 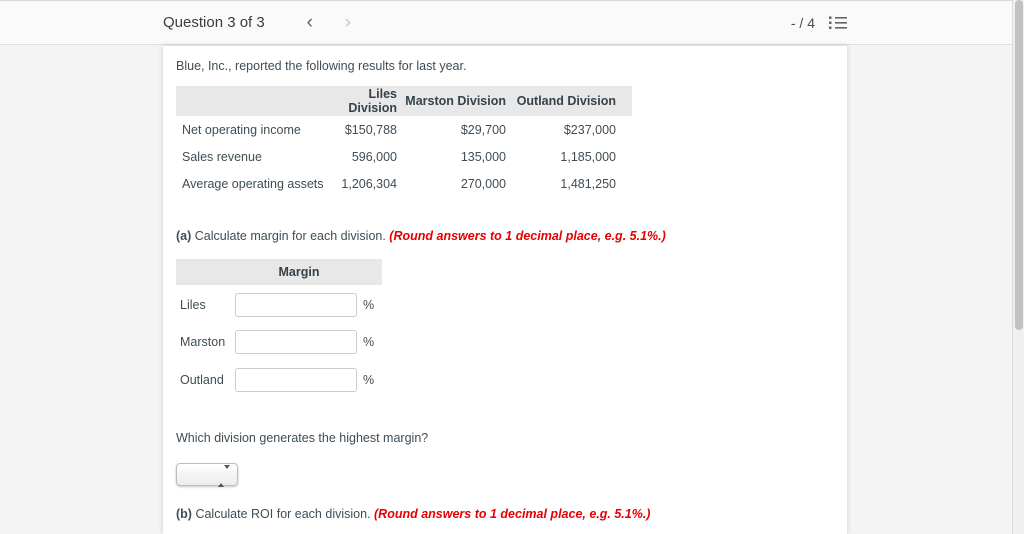 I want to click on next-question-button: ›, so click(x=348, y=23).